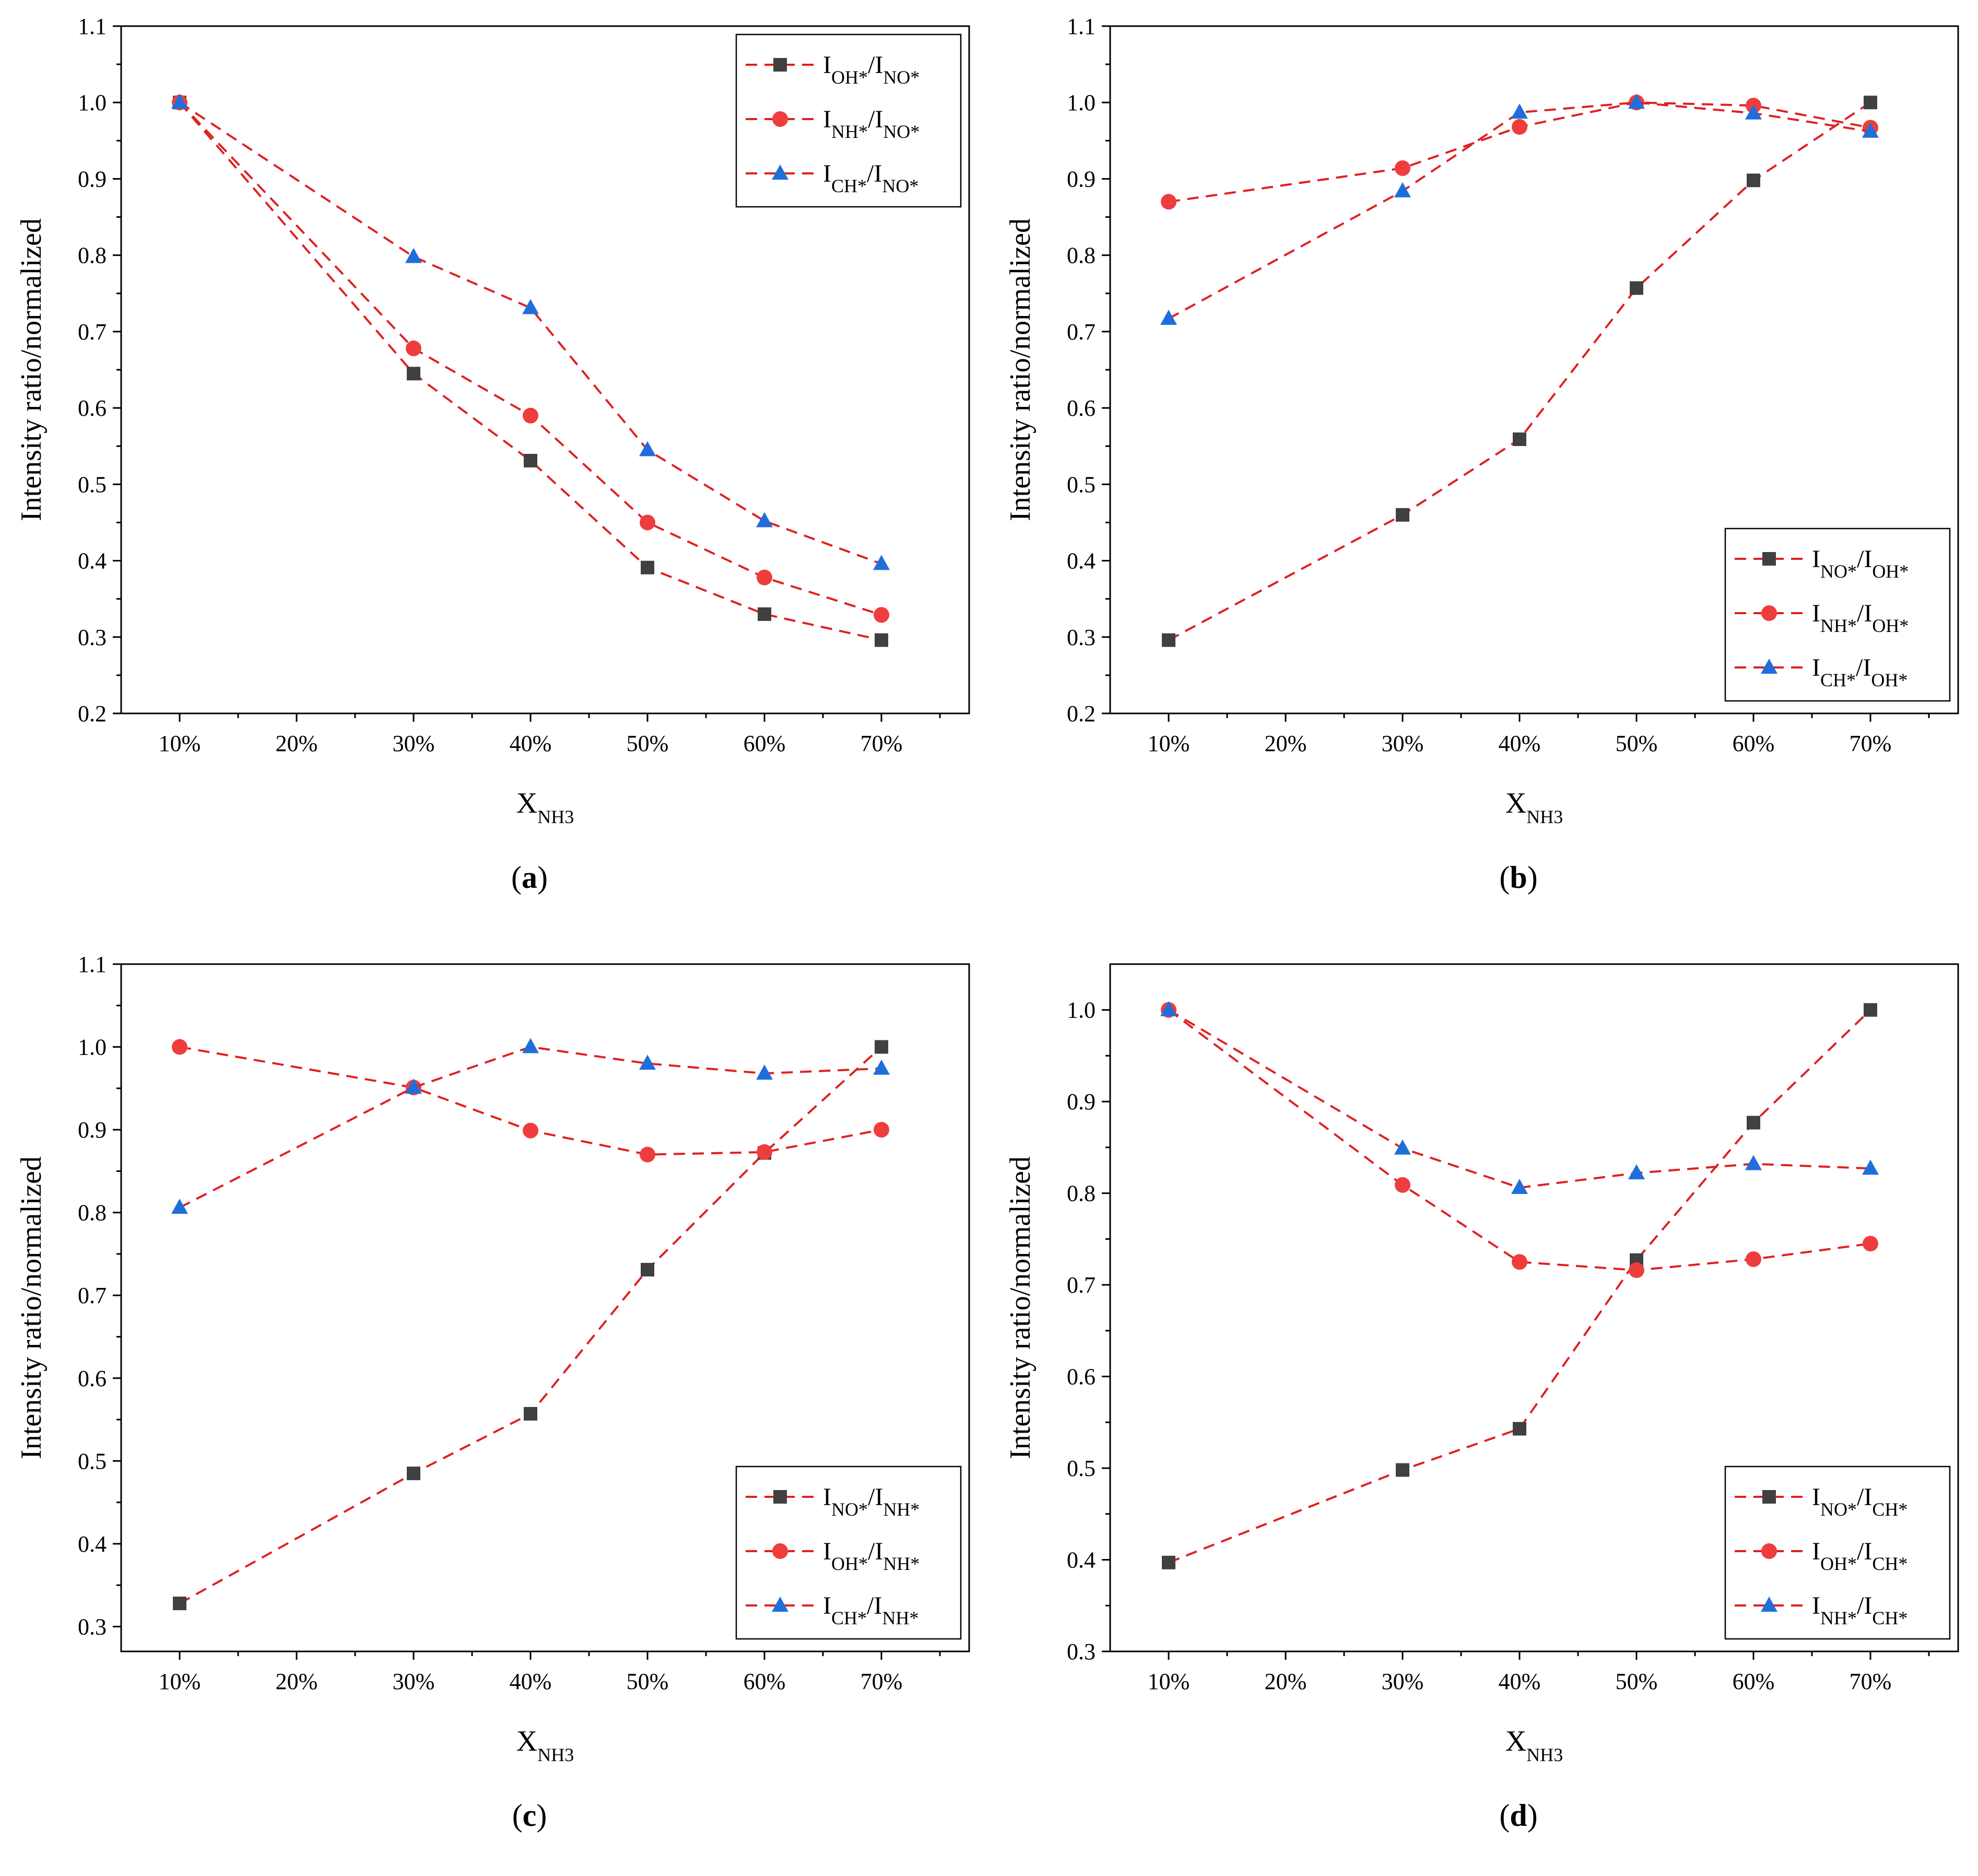  I want to click on legend-label: INO*/IOH*, so click(1860, 564).